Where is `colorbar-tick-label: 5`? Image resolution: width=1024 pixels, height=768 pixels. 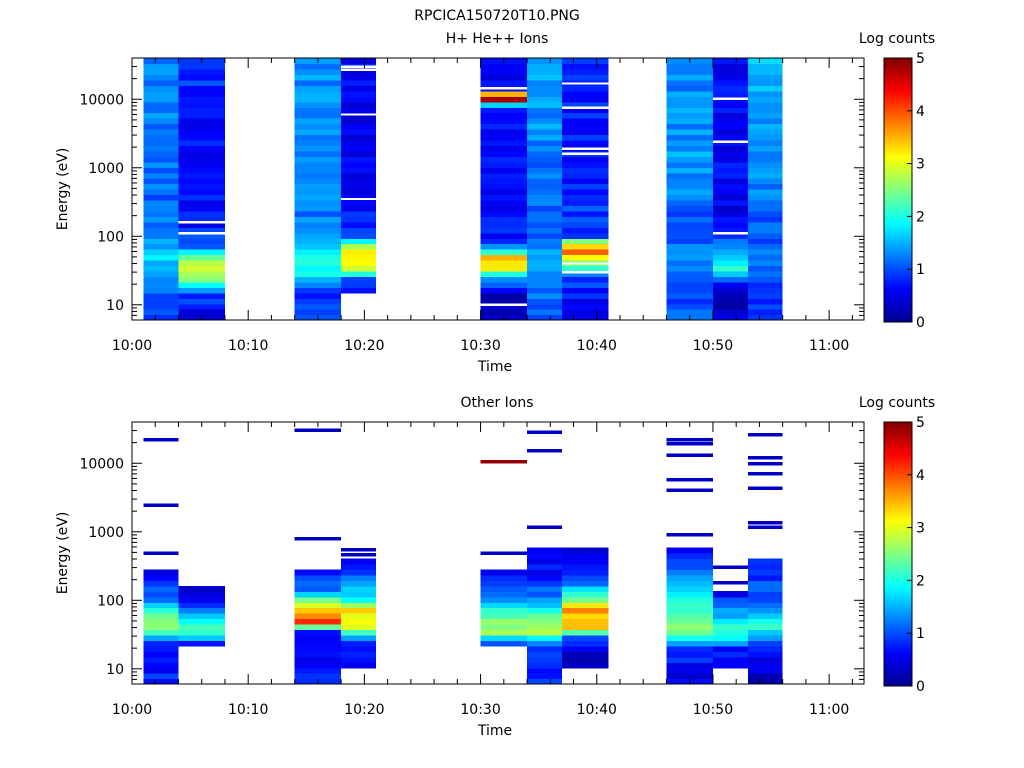
colorbar-tick-label: 5 is located at coordinates (920, 59).